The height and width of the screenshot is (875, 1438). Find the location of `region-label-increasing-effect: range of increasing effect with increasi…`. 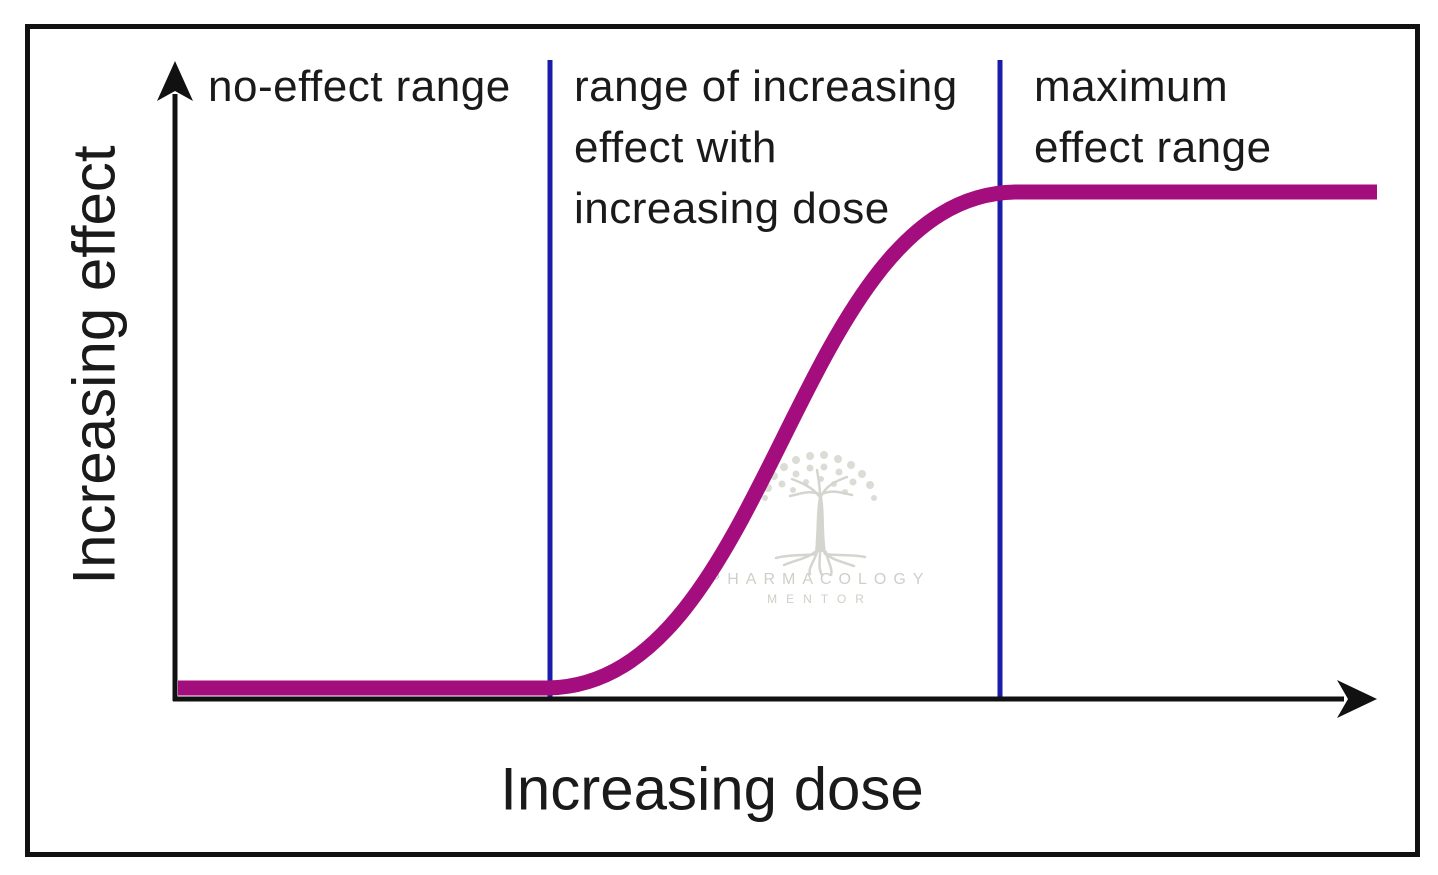

region-label-increasing-effect: range of increasing effect with increasi… is located at coordinates (766, 147).